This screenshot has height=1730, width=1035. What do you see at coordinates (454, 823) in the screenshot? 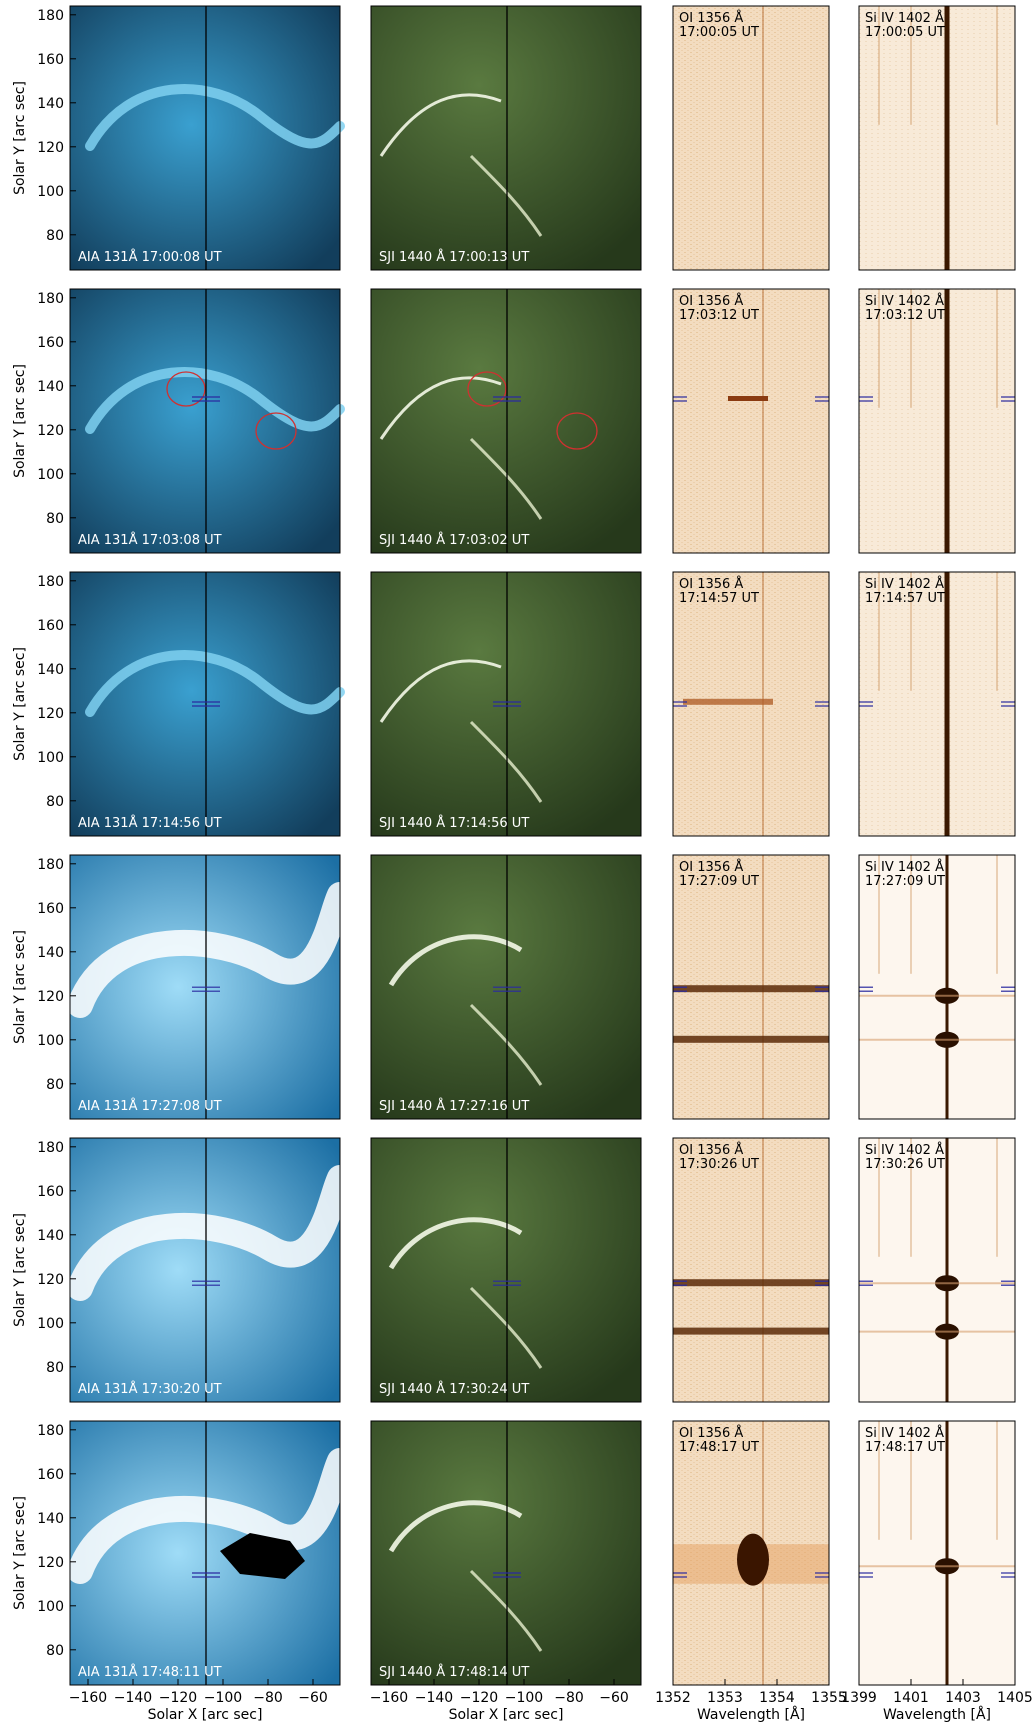
I see `sji-panel-label: SJI 1440 Å 17:14:56 UT` at bounding box center [454, 823].